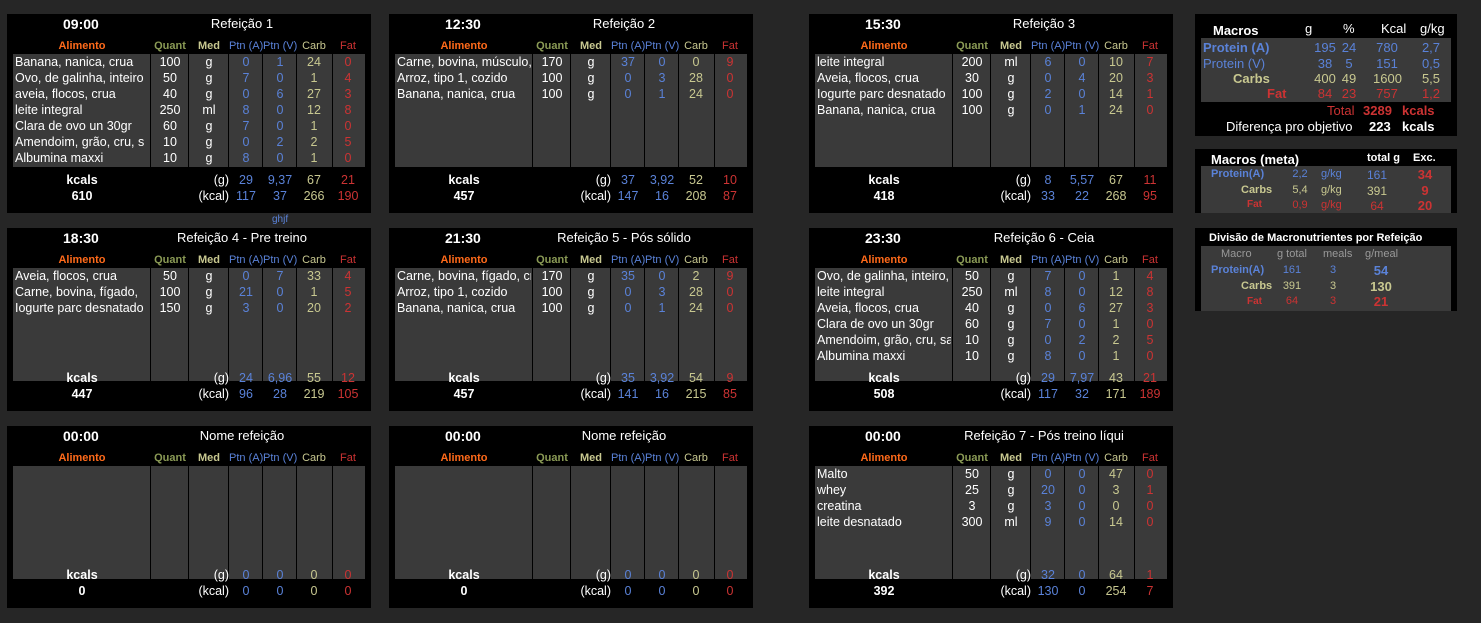 The height and width of the screenshot is (623, 1481). What do you see at coordinates (991, 490) in the screenshot?
I see `food-row: whey 25 g 20 0 3 1` at bounding box center [991, 490].